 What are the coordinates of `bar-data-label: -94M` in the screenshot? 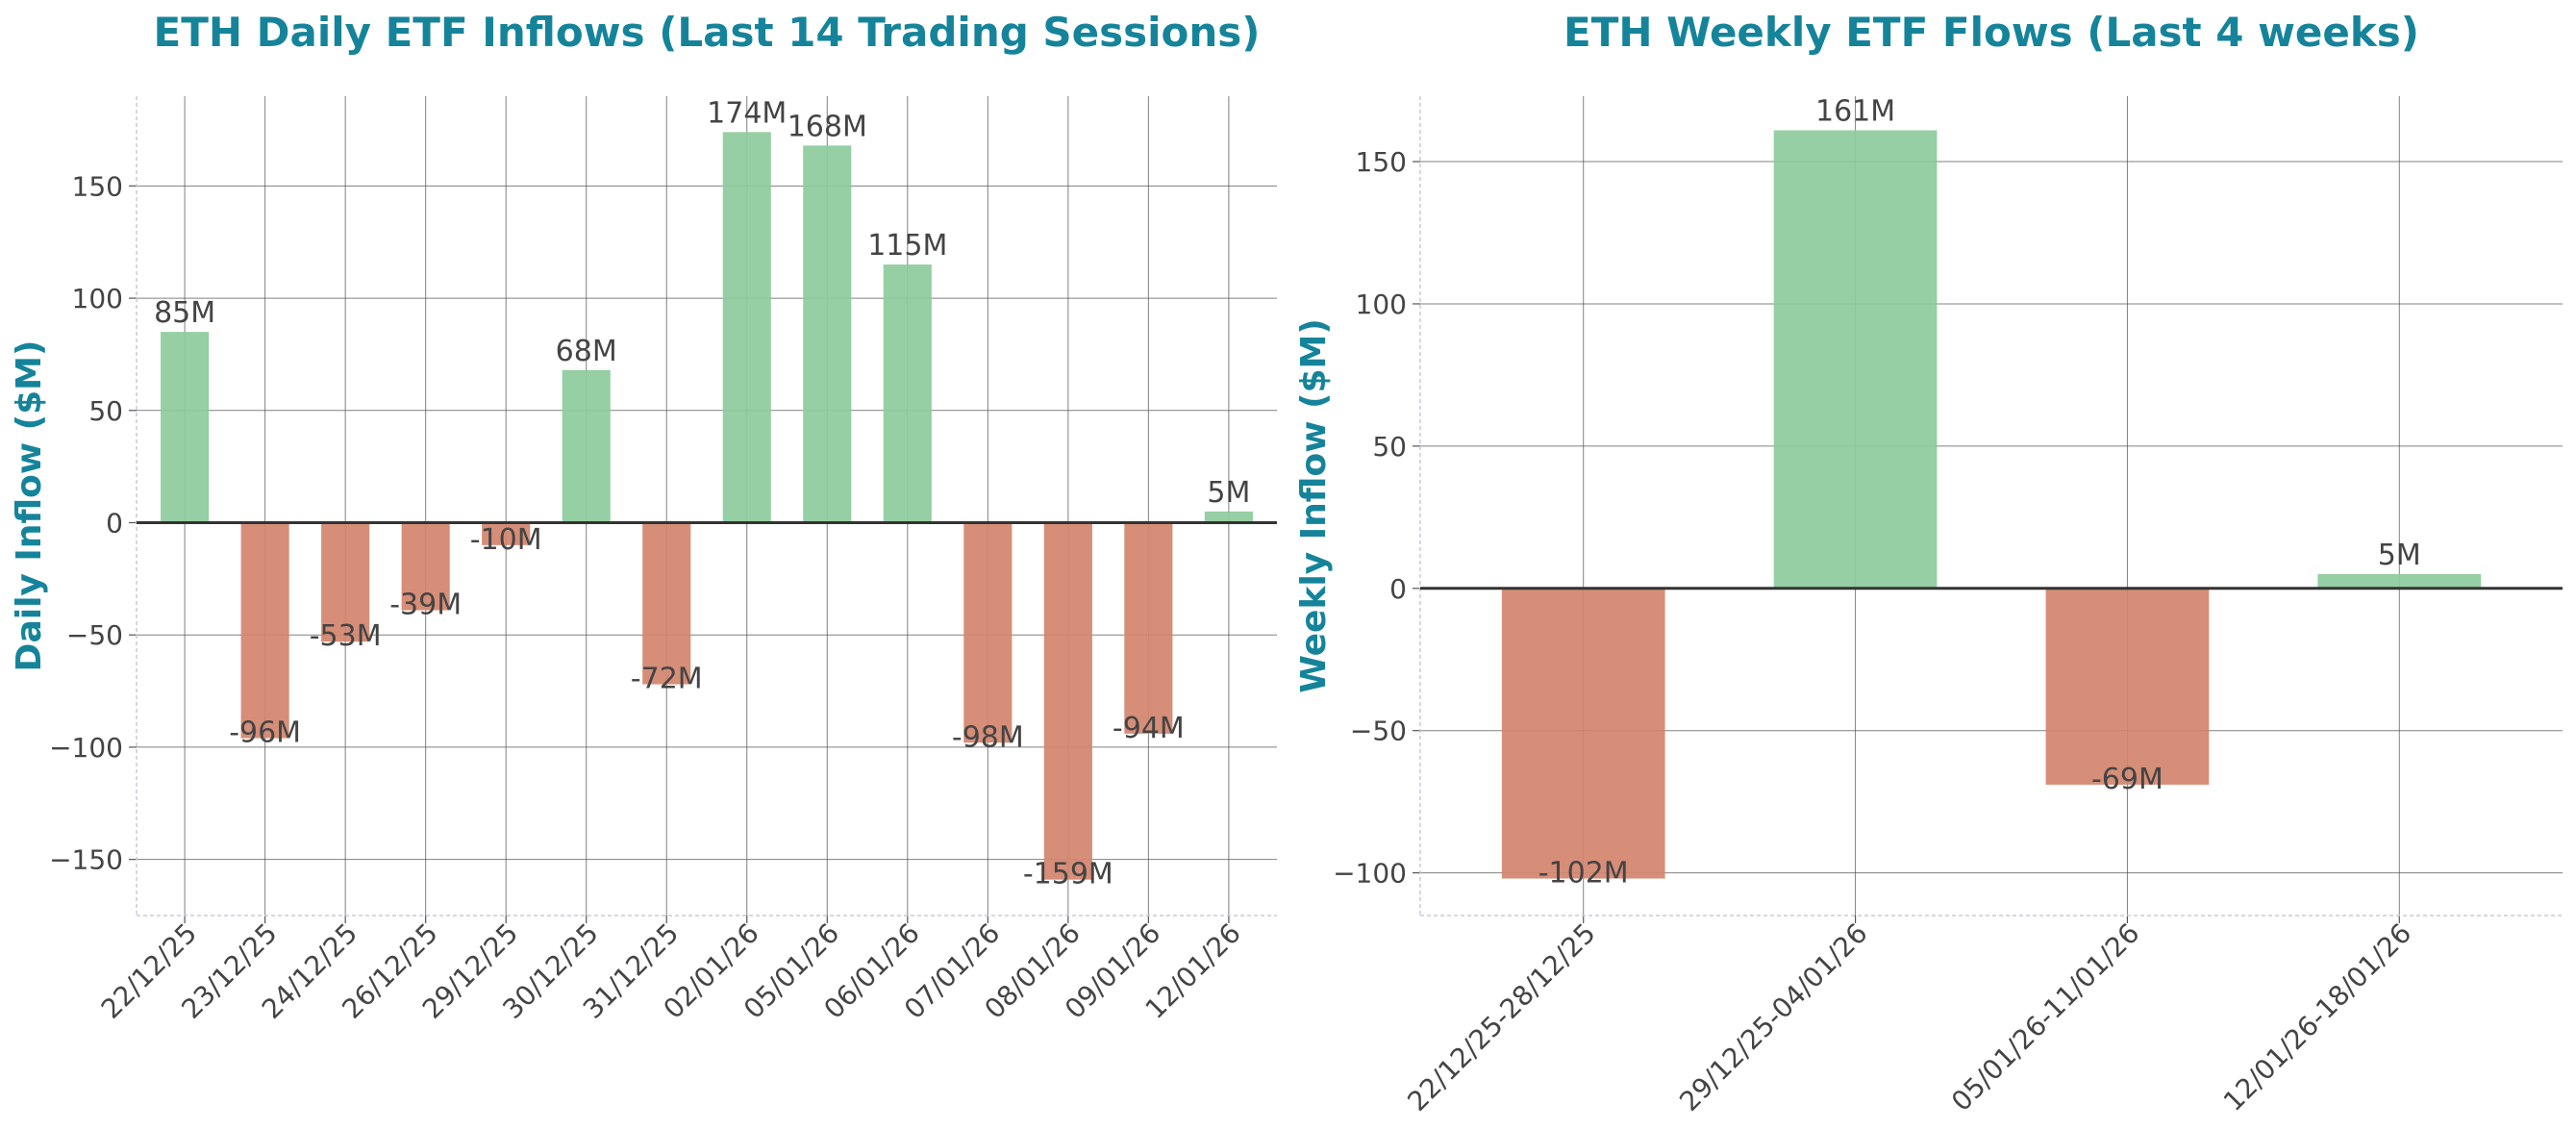 It's located at (1149, 728).